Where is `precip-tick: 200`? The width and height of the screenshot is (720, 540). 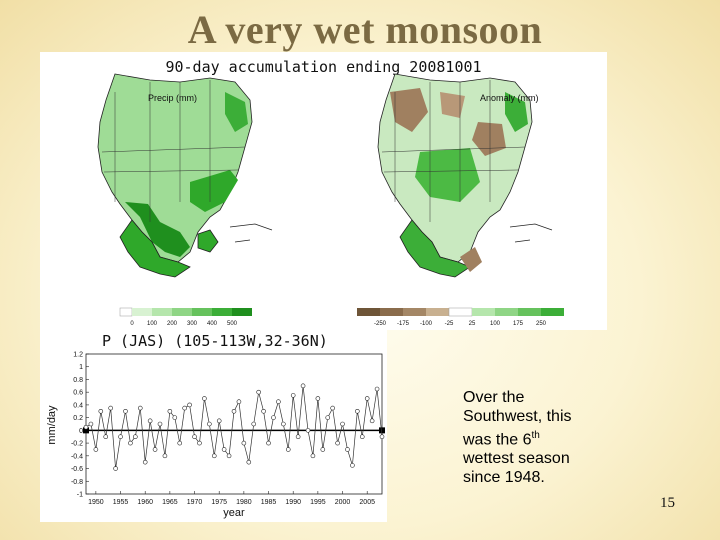 precip-tick: 200 is located at coordinates (172, 324).